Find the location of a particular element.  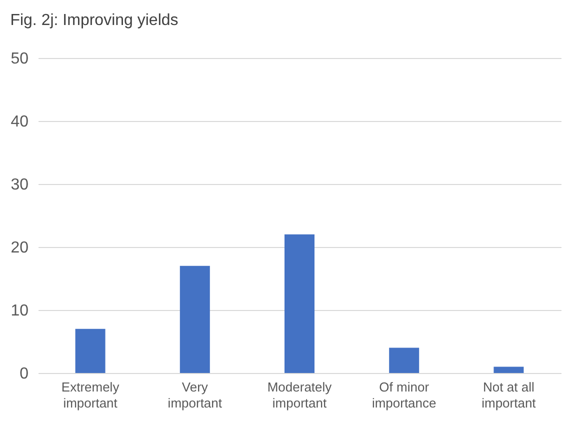

y-tick-label: 0 is located at coordinates (24, 374).